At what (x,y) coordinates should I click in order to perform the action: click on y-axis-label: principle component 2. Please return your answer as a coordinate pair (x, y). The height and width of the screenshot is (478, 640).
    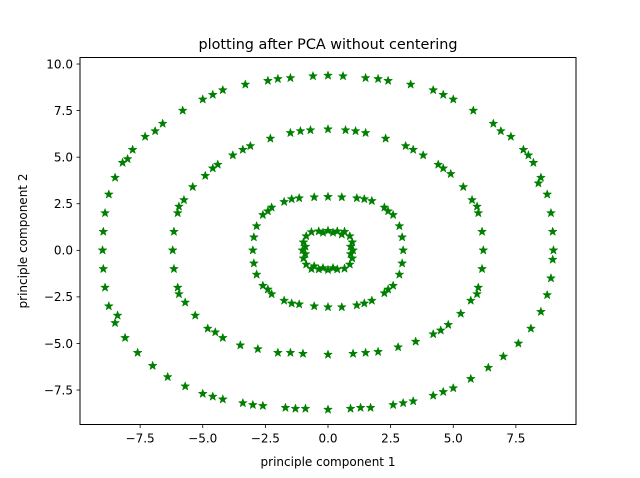
    Looking at the image, I should click on (23, 241).